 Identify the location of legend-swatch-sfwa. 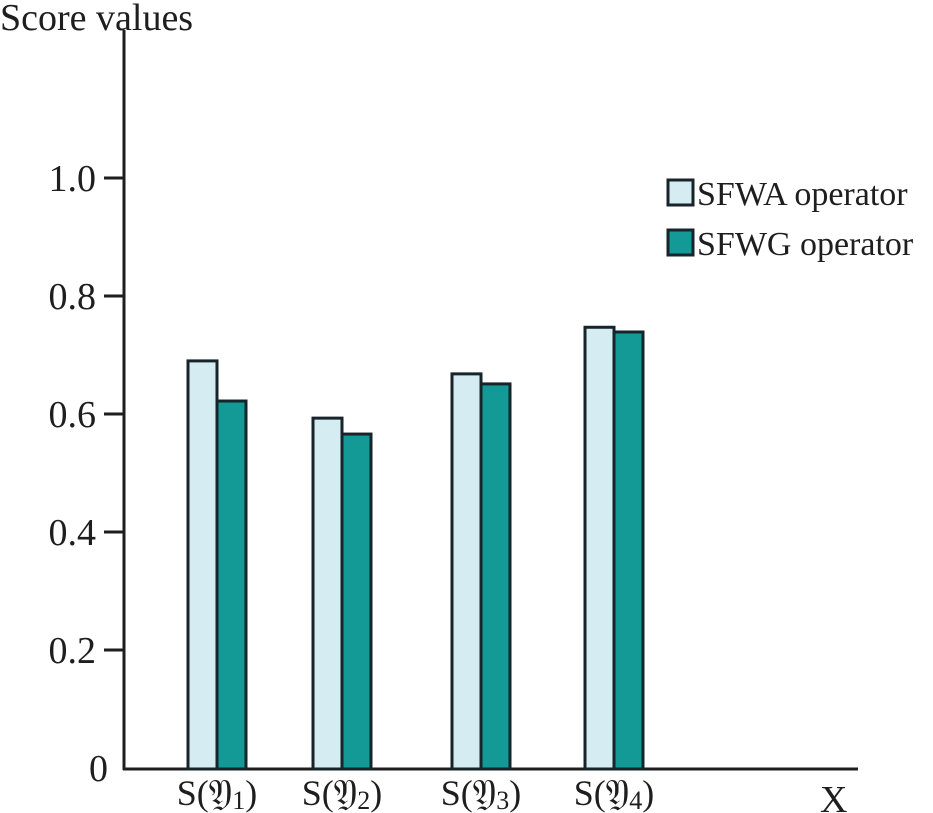
(680, 192).